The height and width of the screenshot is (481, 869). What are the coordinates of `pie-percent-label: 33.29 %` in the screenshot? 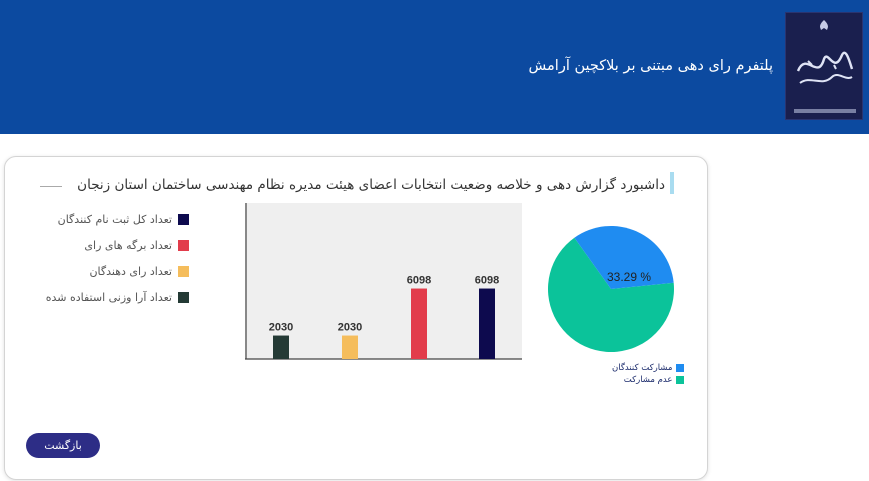 It's located at (629, 277).